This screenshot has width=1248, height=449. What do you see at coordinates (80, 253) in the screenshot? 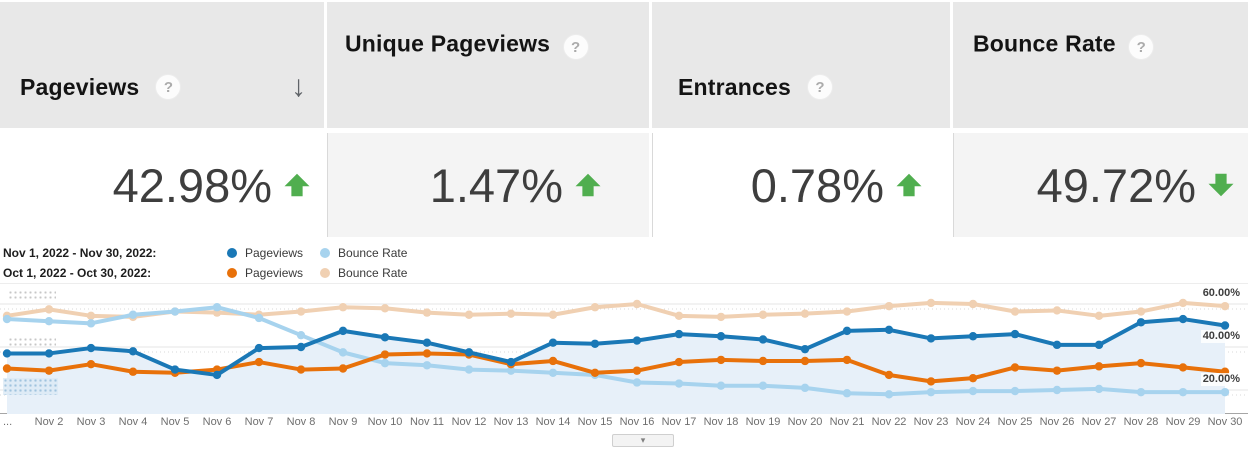
I see `legend-date-range: Nov 1, 2022 - Nov 30, 2022:` at bounding box center [80, 253].